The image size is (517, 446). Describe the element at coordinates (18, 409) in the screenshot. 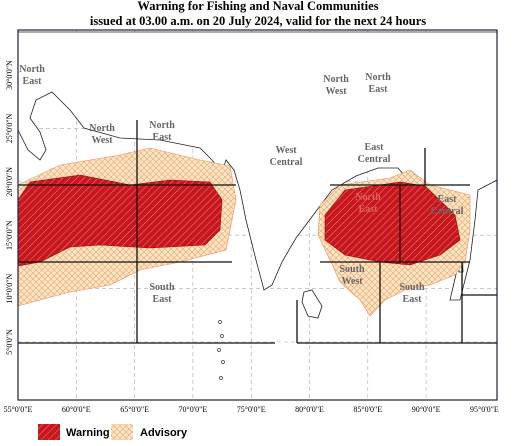

I see `lon-label: 55°0'0"E` at that location.